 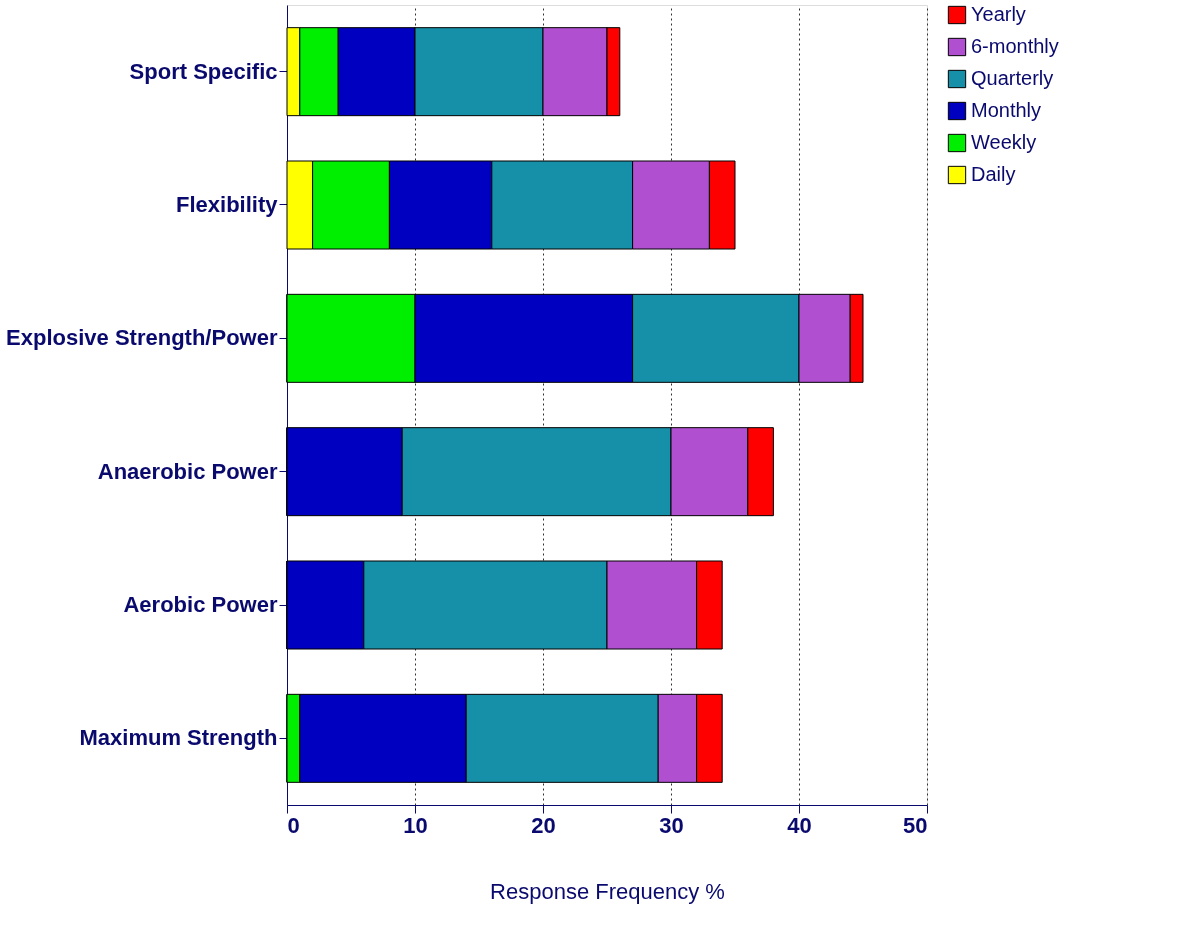 What do you see at coordinates (993, 174) in the screenshot?
I see `legend-label: Daily` at bounding box center [993, 174].